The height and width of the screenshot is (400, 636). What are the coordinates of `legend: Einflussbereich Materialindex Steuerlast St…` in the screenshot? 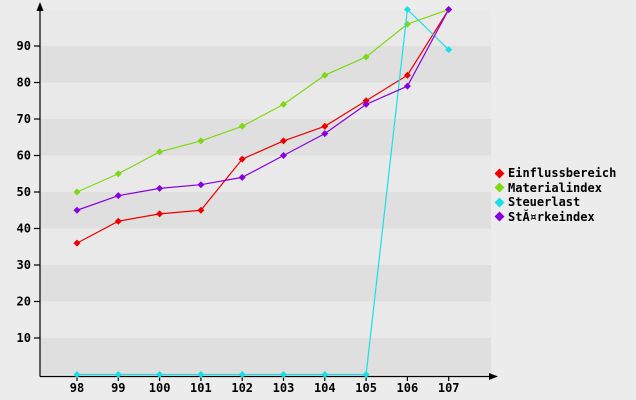 It's located at (555, 195).